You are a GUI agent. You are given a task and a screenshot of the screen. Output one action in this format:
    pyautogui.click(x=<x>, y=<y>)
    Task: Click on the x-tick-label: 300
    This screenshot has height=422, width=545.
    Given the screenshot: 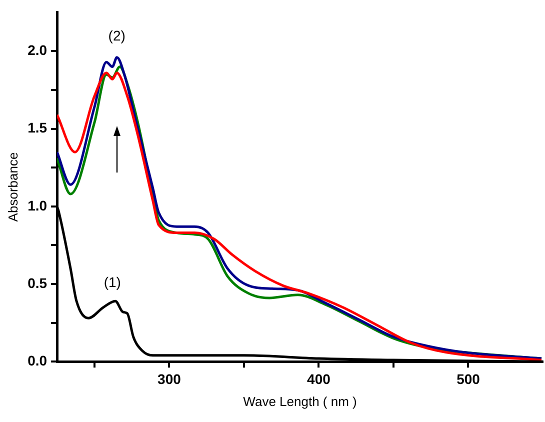 What is the action you would take?
    pyautogui.click(x=170, y=378)
    